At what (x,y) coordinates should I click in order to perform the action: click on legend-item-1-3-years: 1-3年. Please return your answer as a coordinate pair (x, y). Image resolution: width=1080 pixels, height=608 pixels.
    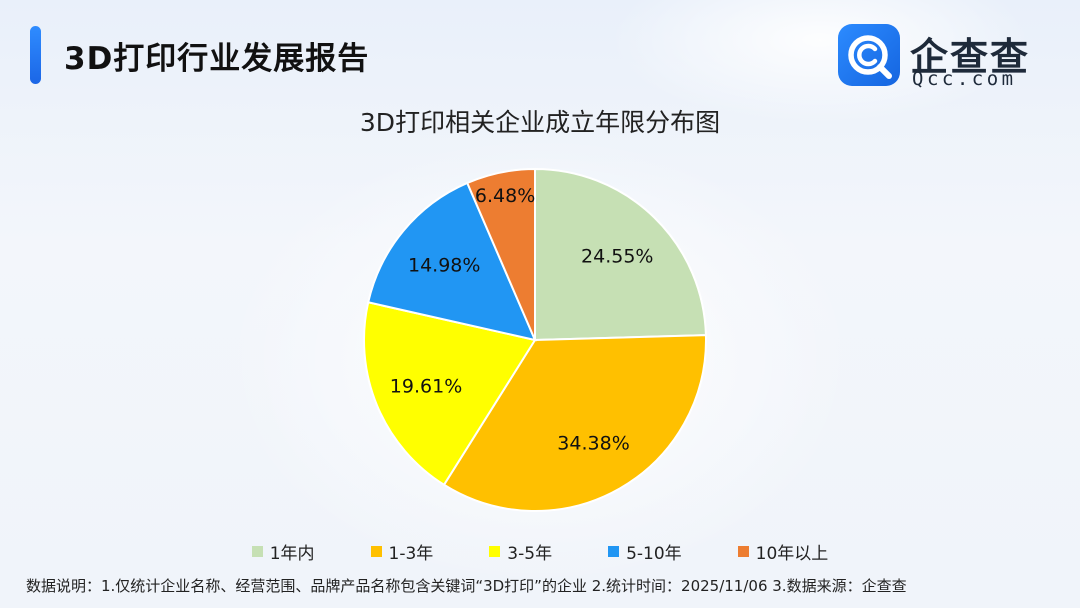
    Looking at the image, I should click on (402, 552).